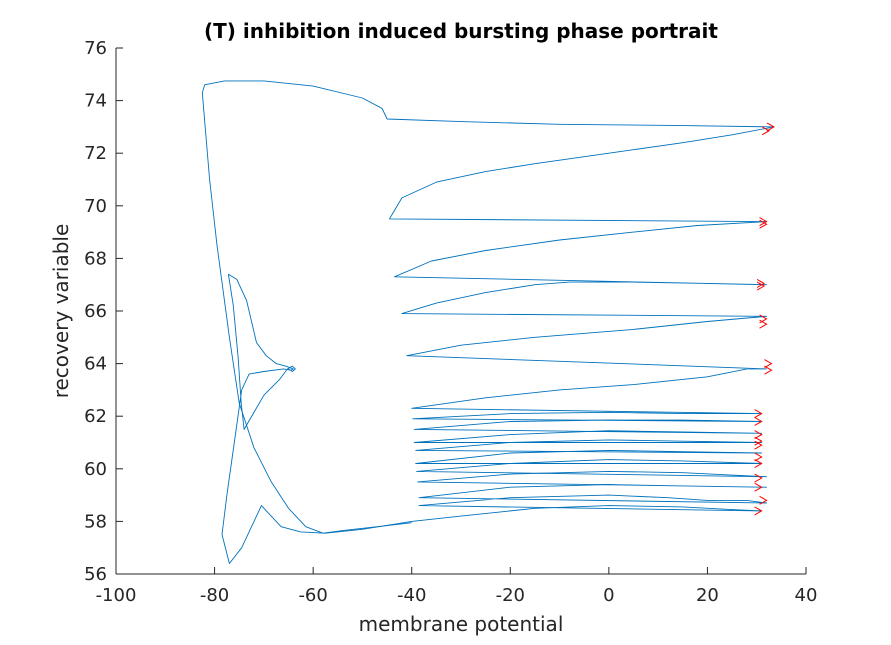  Describe the element at coordinates (707, 595) in the screenshot. I see `x-tick-label: 20` at that location.